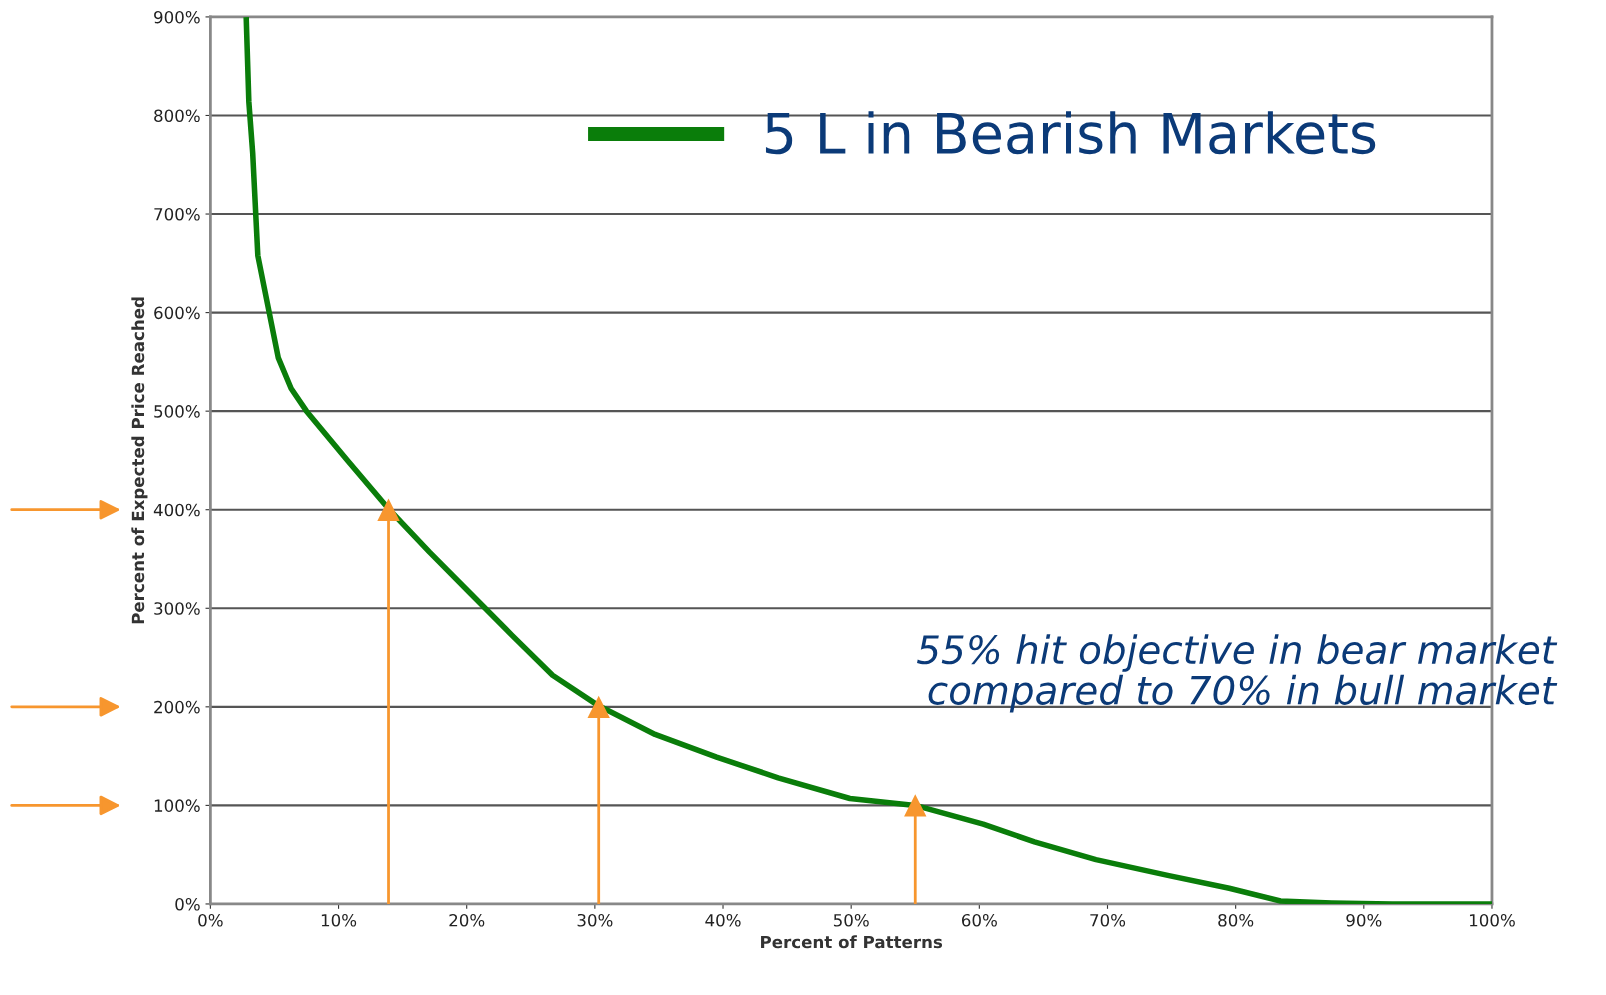 The height and width of the screenshot is (995, 1606). Describe the element at coordinates (176, 510) in the screenshot. I see `y-tick-label: 400%` at that location.